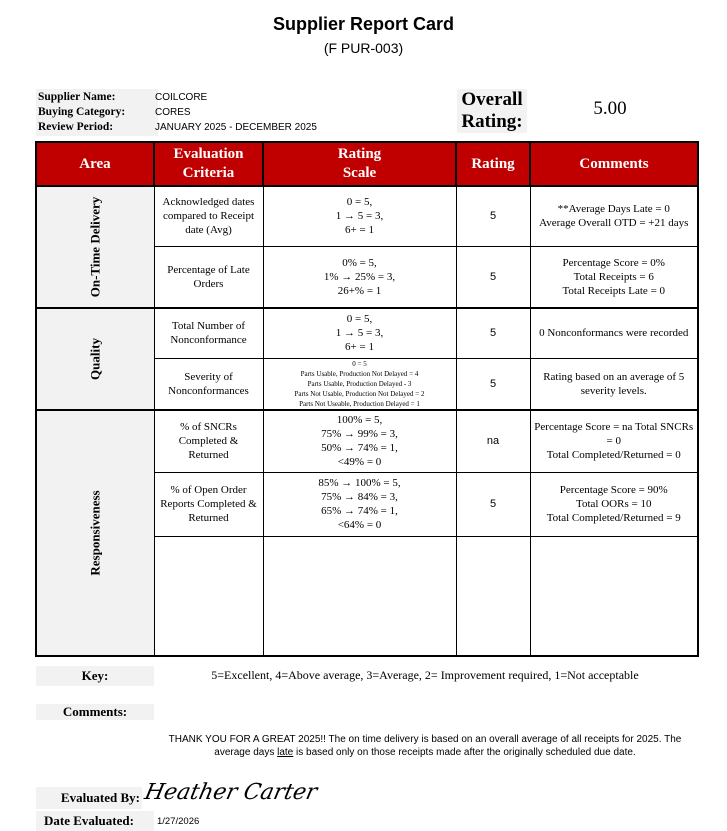  What do you see at coordinates (614, 290) in the screenshot?
I see `comment-line: Total Receipts Late = 0` at bounding box center [614, 290].